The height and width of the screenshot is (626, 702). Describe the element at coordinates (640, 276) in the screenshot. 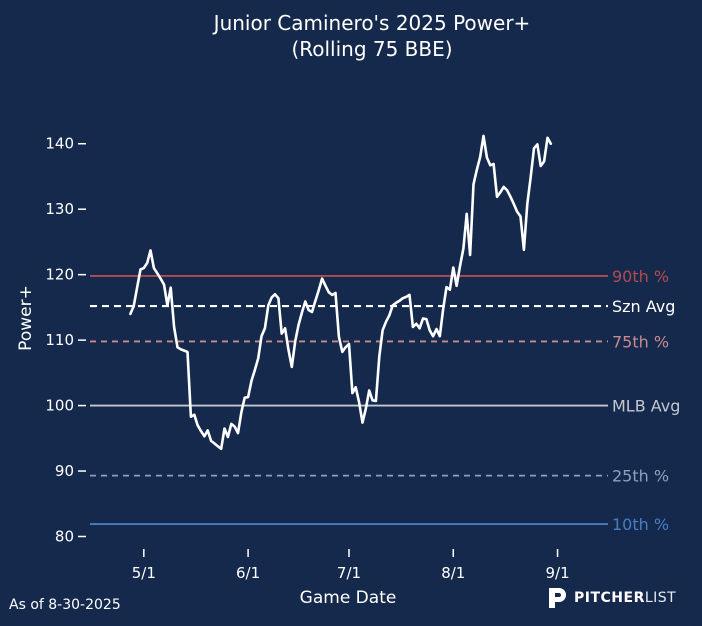

I see `ref-label-90th: 90th %` at that location.